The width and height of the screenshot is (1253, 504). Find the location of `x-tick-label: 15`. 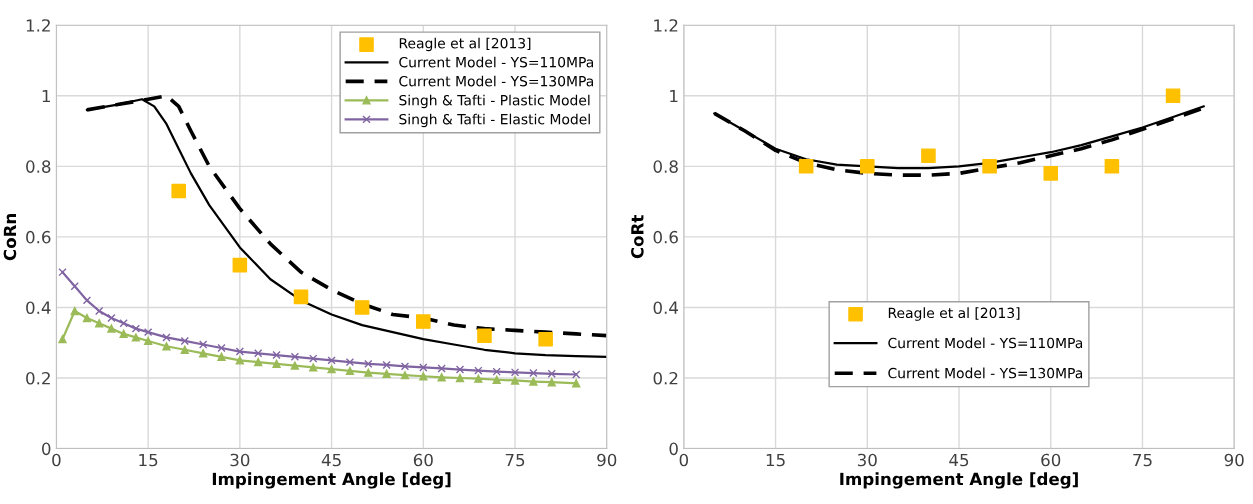

x-tick-label: 15 is located at coordinates (775, 460).